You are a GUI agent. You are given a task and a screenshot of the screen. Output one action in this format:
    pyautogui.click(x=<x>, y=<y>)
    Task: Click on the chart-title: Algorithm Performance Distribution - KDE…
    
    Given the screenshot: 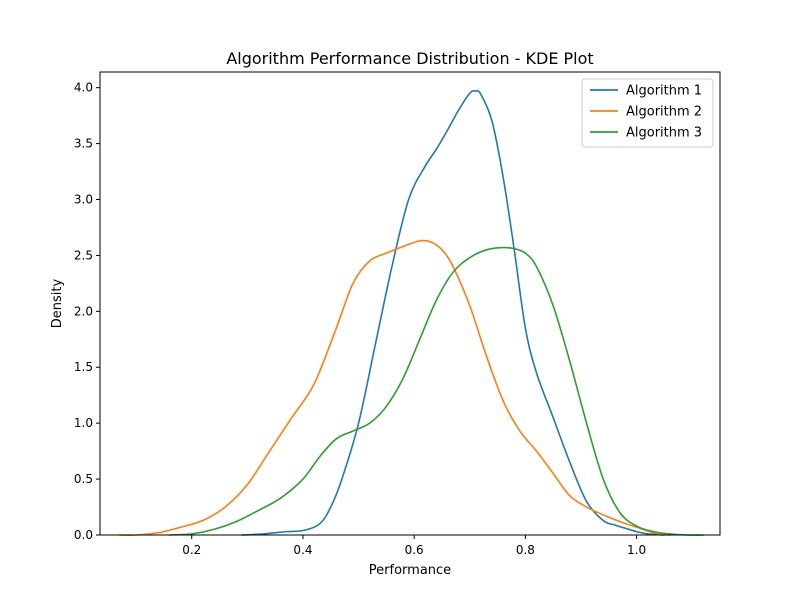 What is the action you would take?
    pyautogui.click(x=409, y=58)
    